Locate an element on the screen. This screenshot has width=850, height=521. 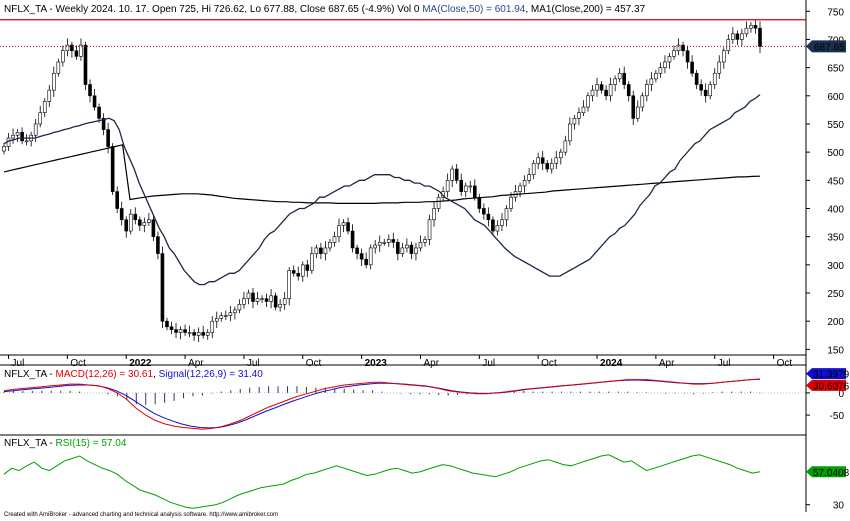
price-y-tick-label: 600 is located at coordinates (835, 97).